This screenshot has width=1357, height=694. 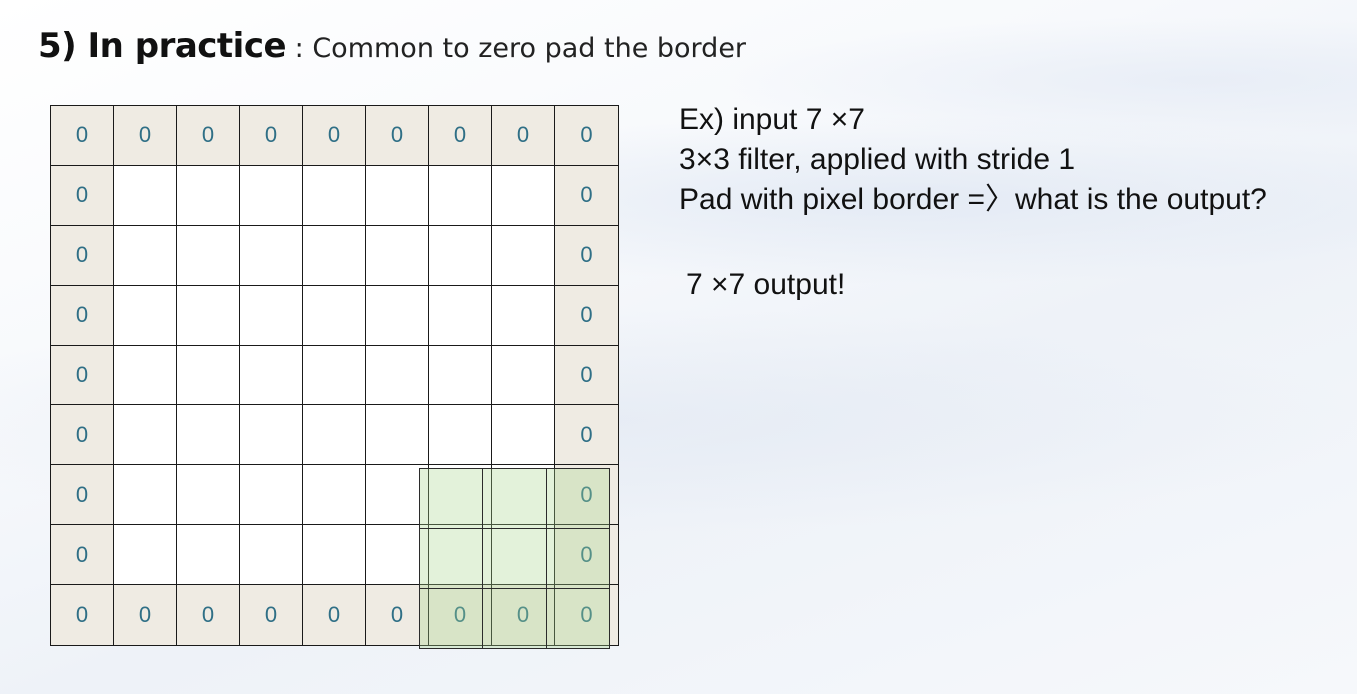 What do you see at coordinates (772, 119) in the screenshot?
I see `example-line-input: Ex) input 7 ×7` at bounding box center [772, 119].